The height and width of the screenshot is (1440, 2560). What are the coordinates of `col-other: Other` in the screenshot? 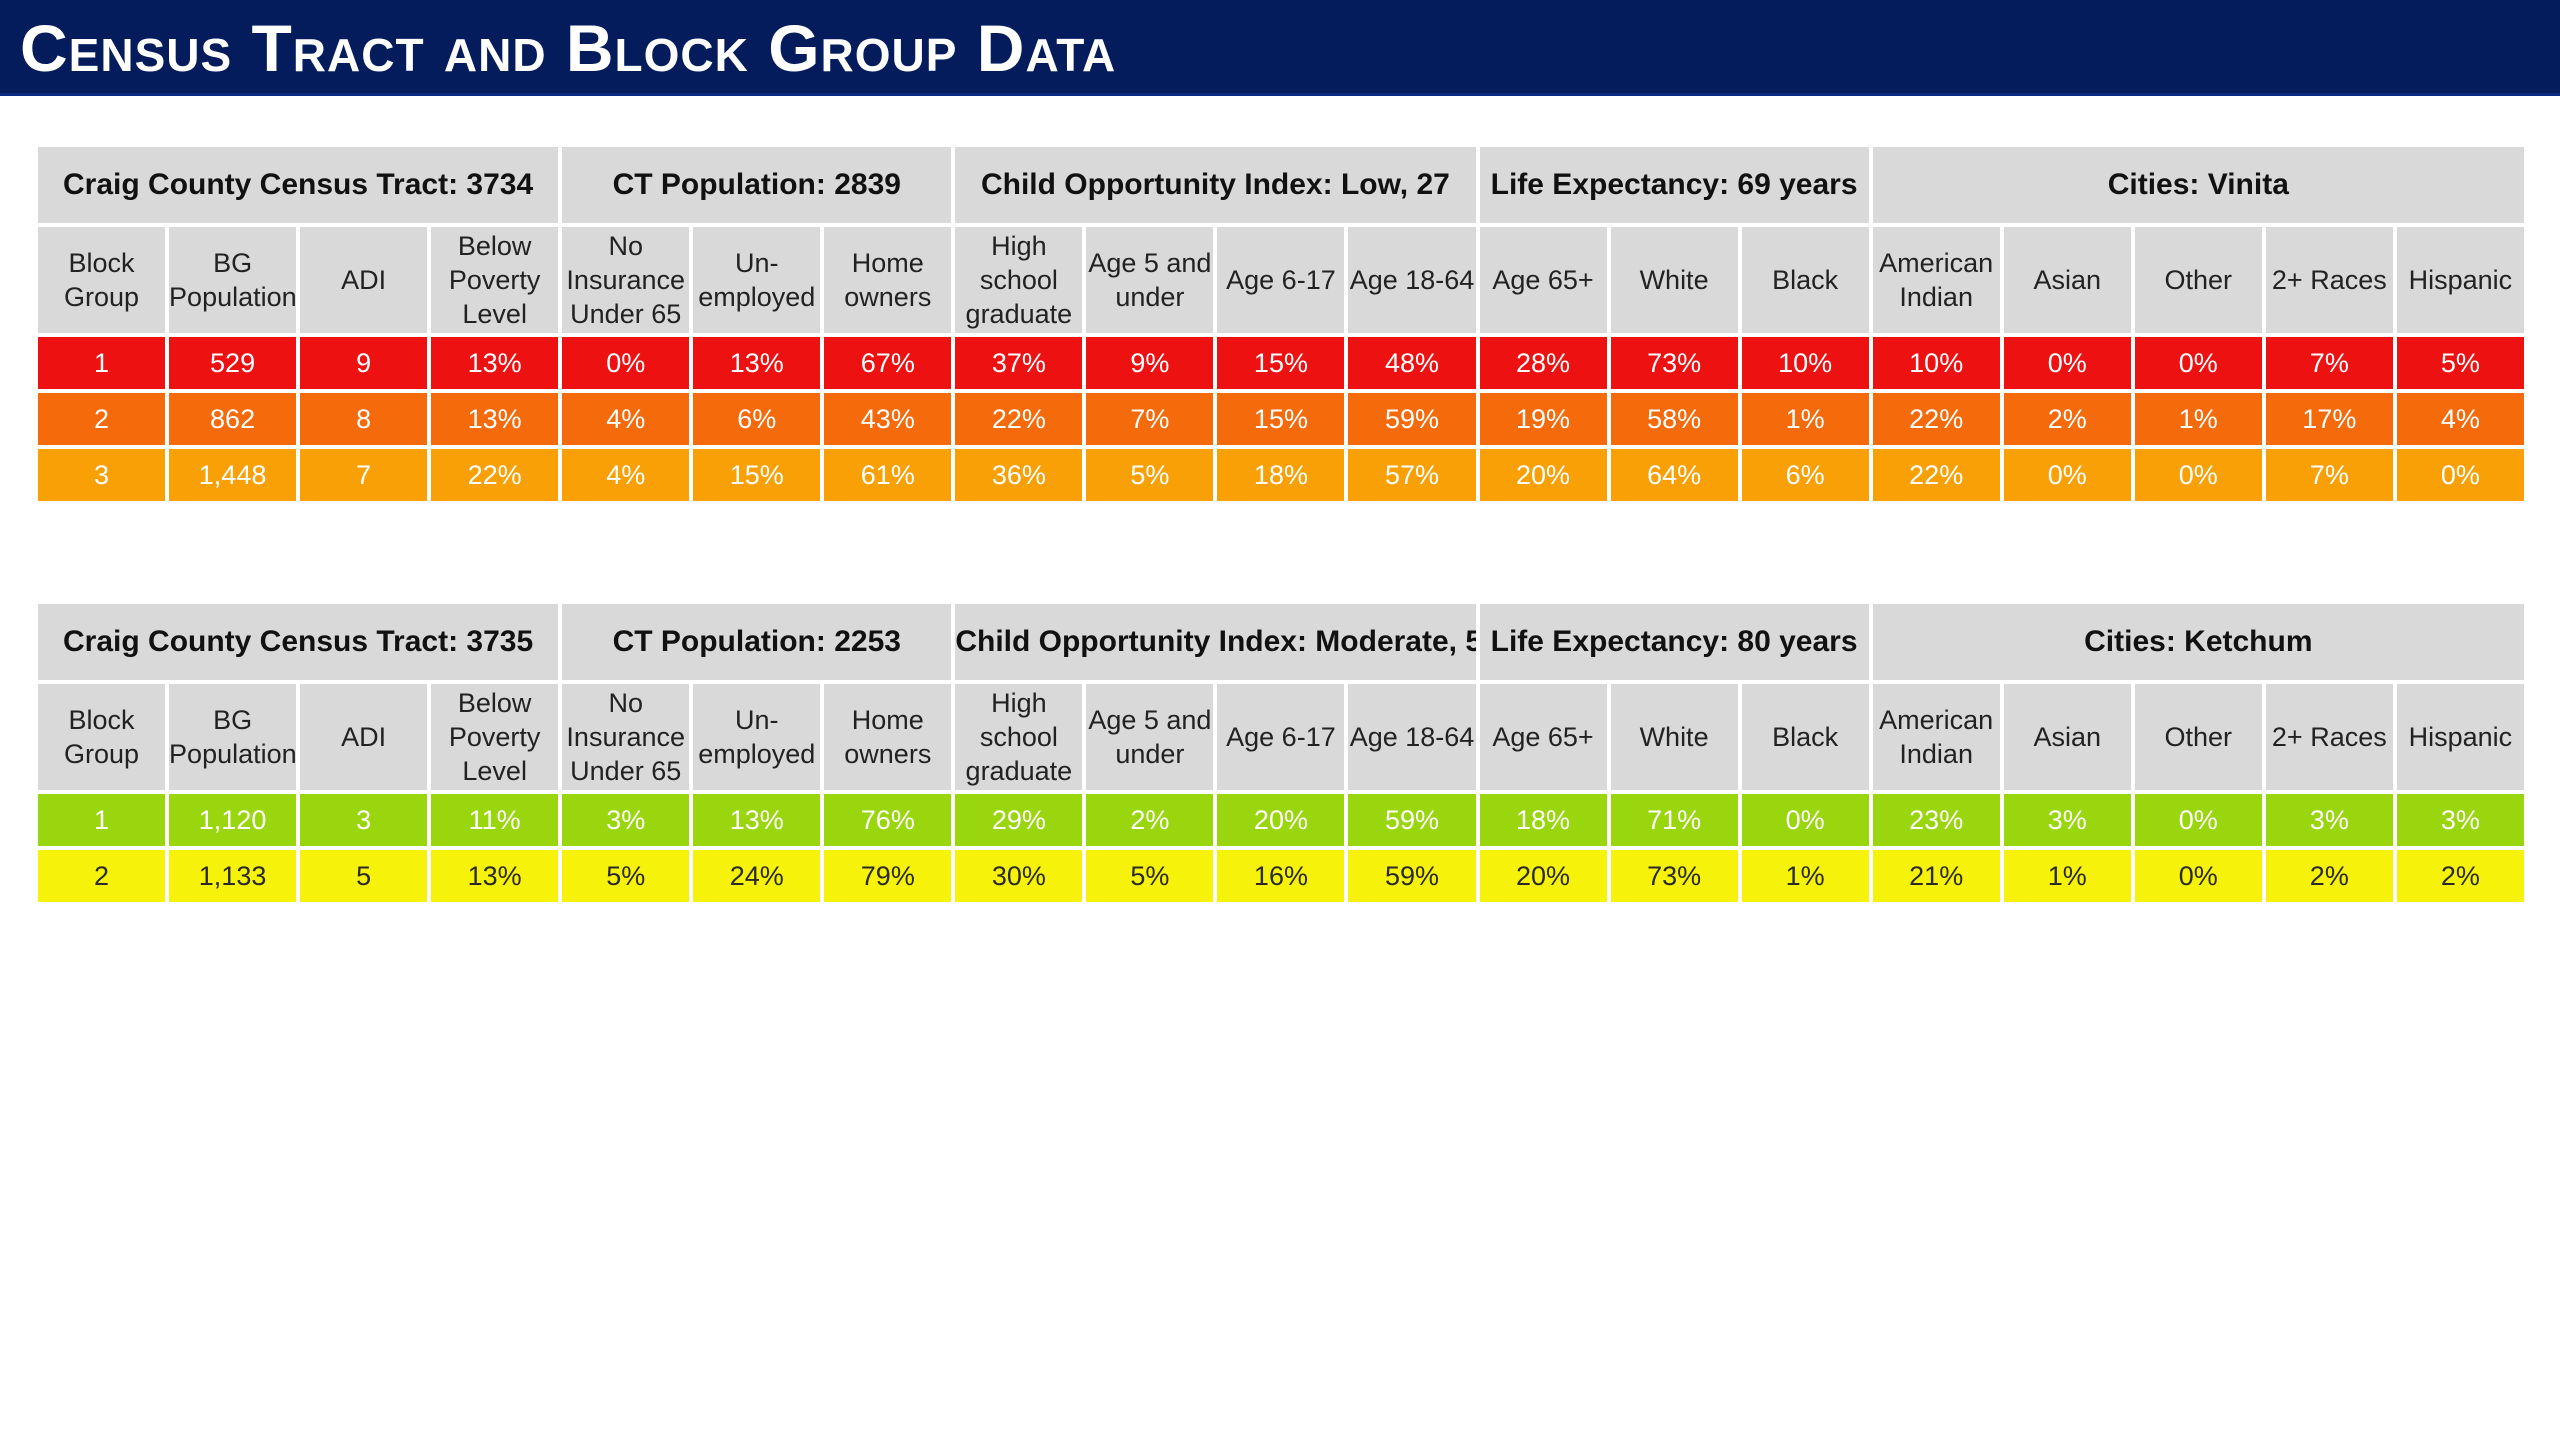 It's located at (2198, 737).